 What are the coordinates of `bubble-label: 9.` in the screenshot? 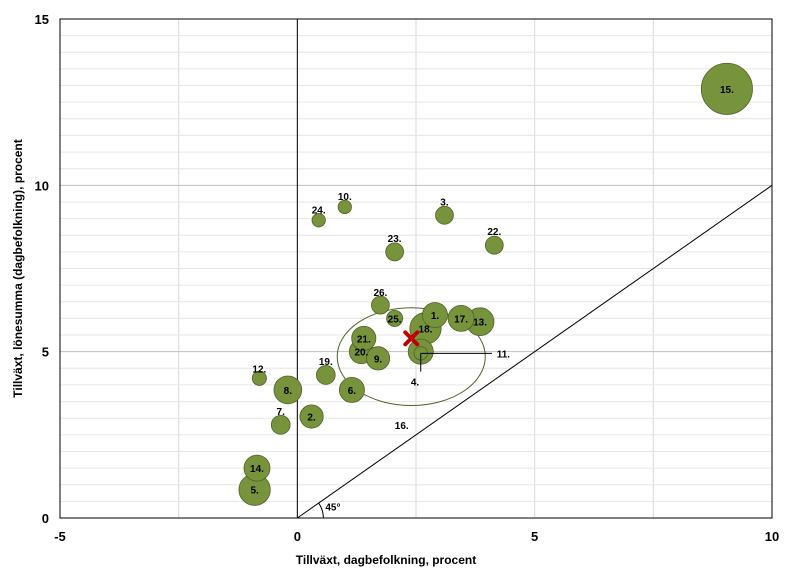 It's located at (378, 359).